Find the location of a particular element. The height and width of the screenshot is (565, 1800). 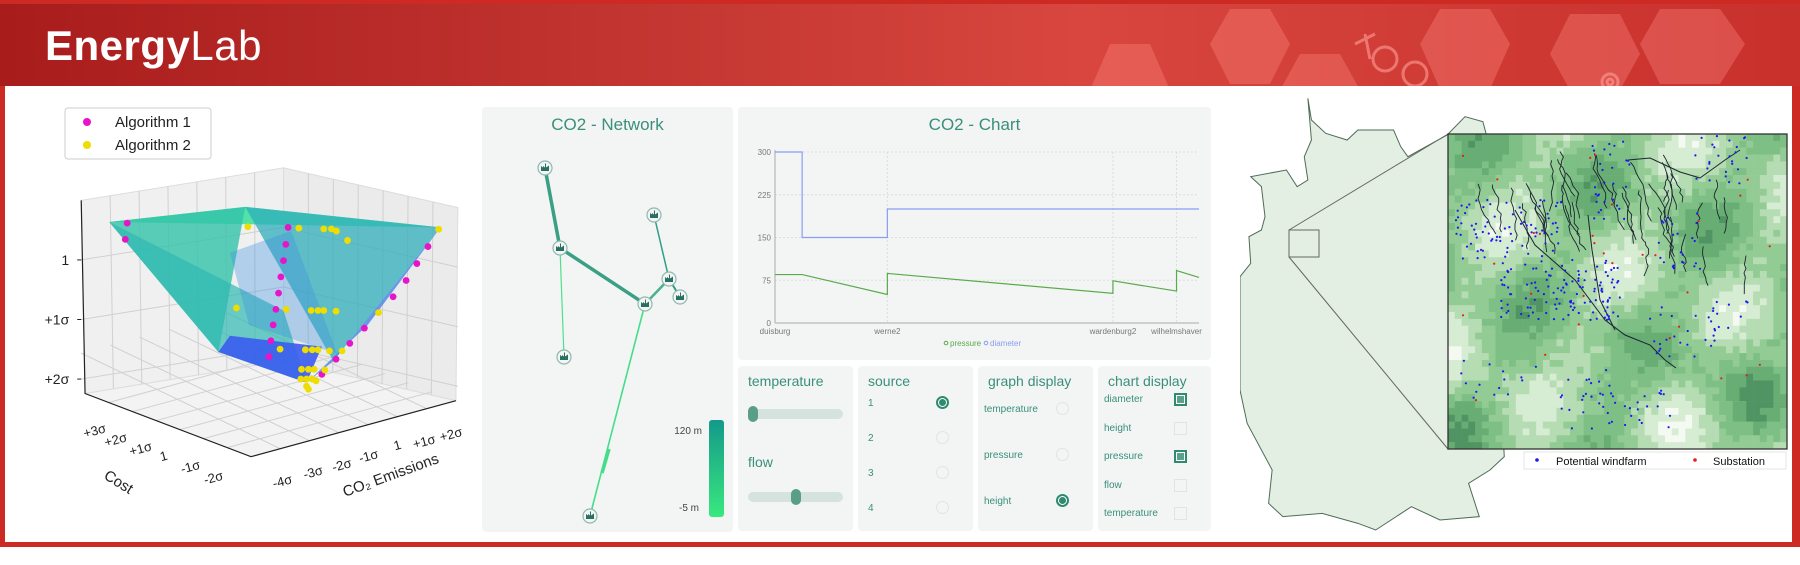

y-tick-label: +2σ is located at coordinates (451, 434).